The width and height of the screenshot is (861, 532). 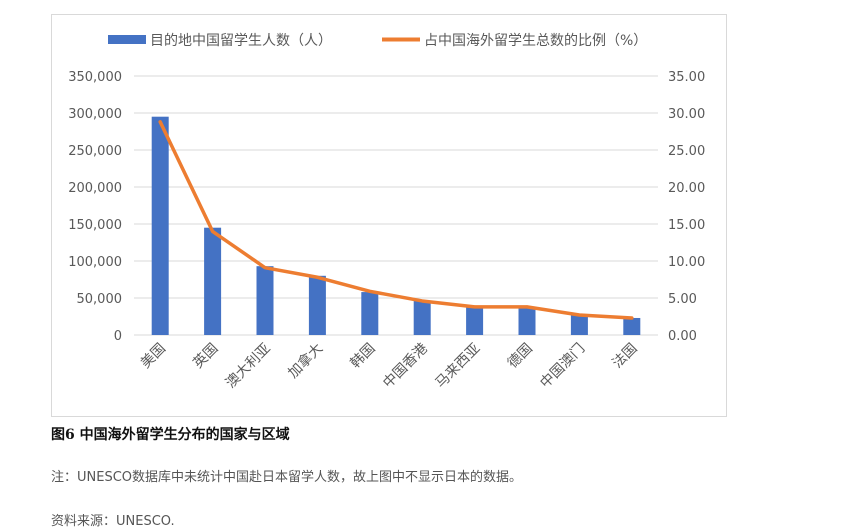 I want to click on legend-bar-label: 目的地中国留学生人数（人）, so click(x=241, y=41).